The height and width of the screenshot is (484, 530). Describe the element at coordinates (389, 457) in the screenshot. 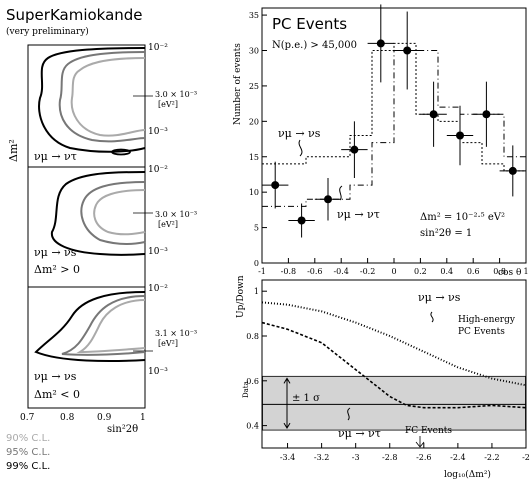

I see `x-tick-label: -2.8` at that location.